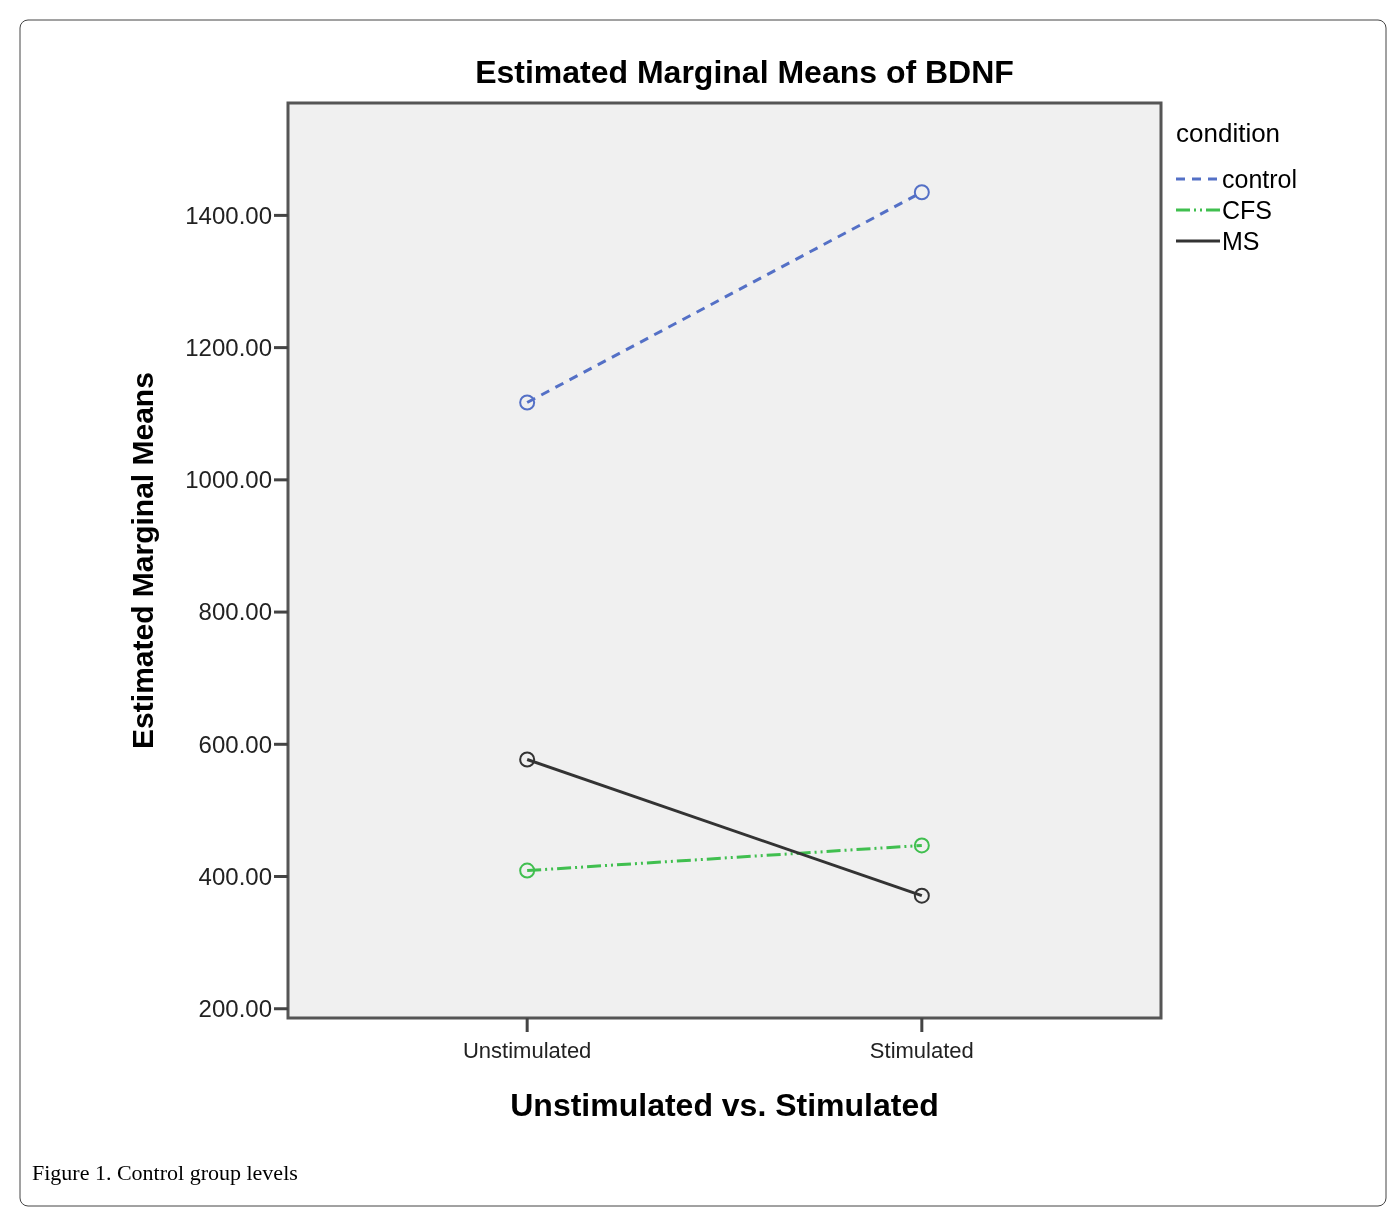 The height and width of the screenshot is (1211, 1389). Describe the element at coordinates (228, 348) in the screenshot. I see `y-tick-label: 1200.00` at that location.